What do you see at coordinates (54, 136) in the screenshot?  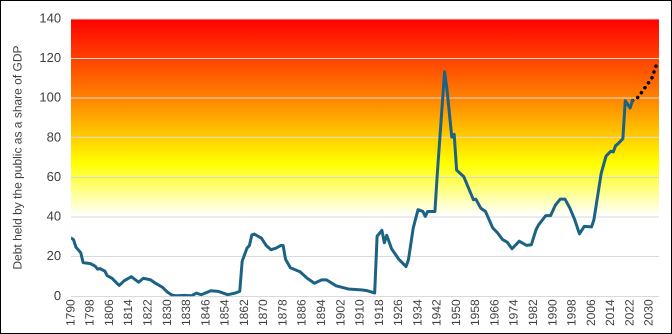 I see `y-tick-label: 80` at bounding box center [54, 136].